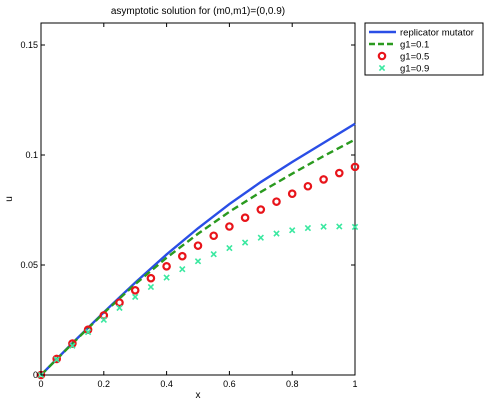 The width and height of the screenshot is (489, 403). What do you see at coordinates (437, 33) in the screenshot?
I see `legend-label: replicator mutator` at bounding box center [437, 33].